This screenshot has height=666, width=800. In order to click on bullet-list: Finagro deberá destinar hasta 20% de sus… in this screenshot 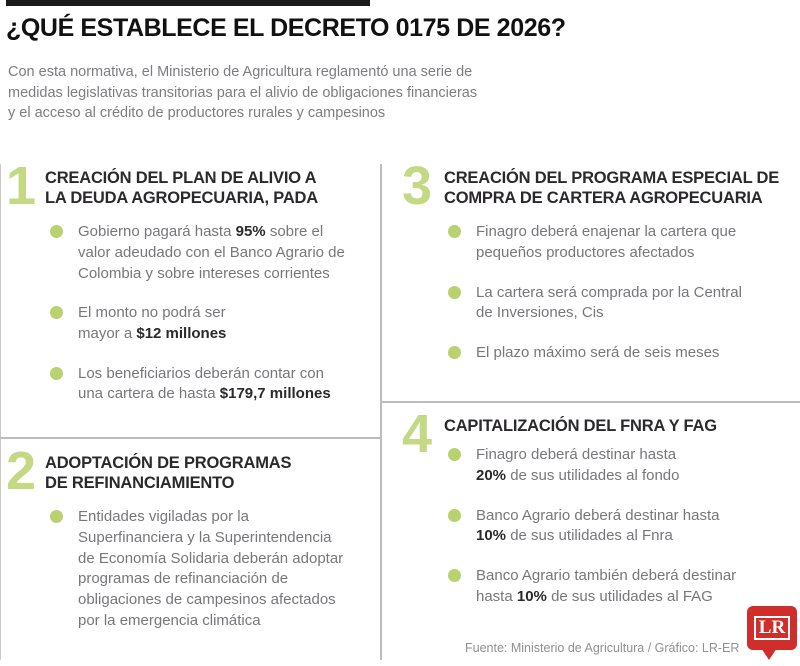, I will do `click(624, 526)`.